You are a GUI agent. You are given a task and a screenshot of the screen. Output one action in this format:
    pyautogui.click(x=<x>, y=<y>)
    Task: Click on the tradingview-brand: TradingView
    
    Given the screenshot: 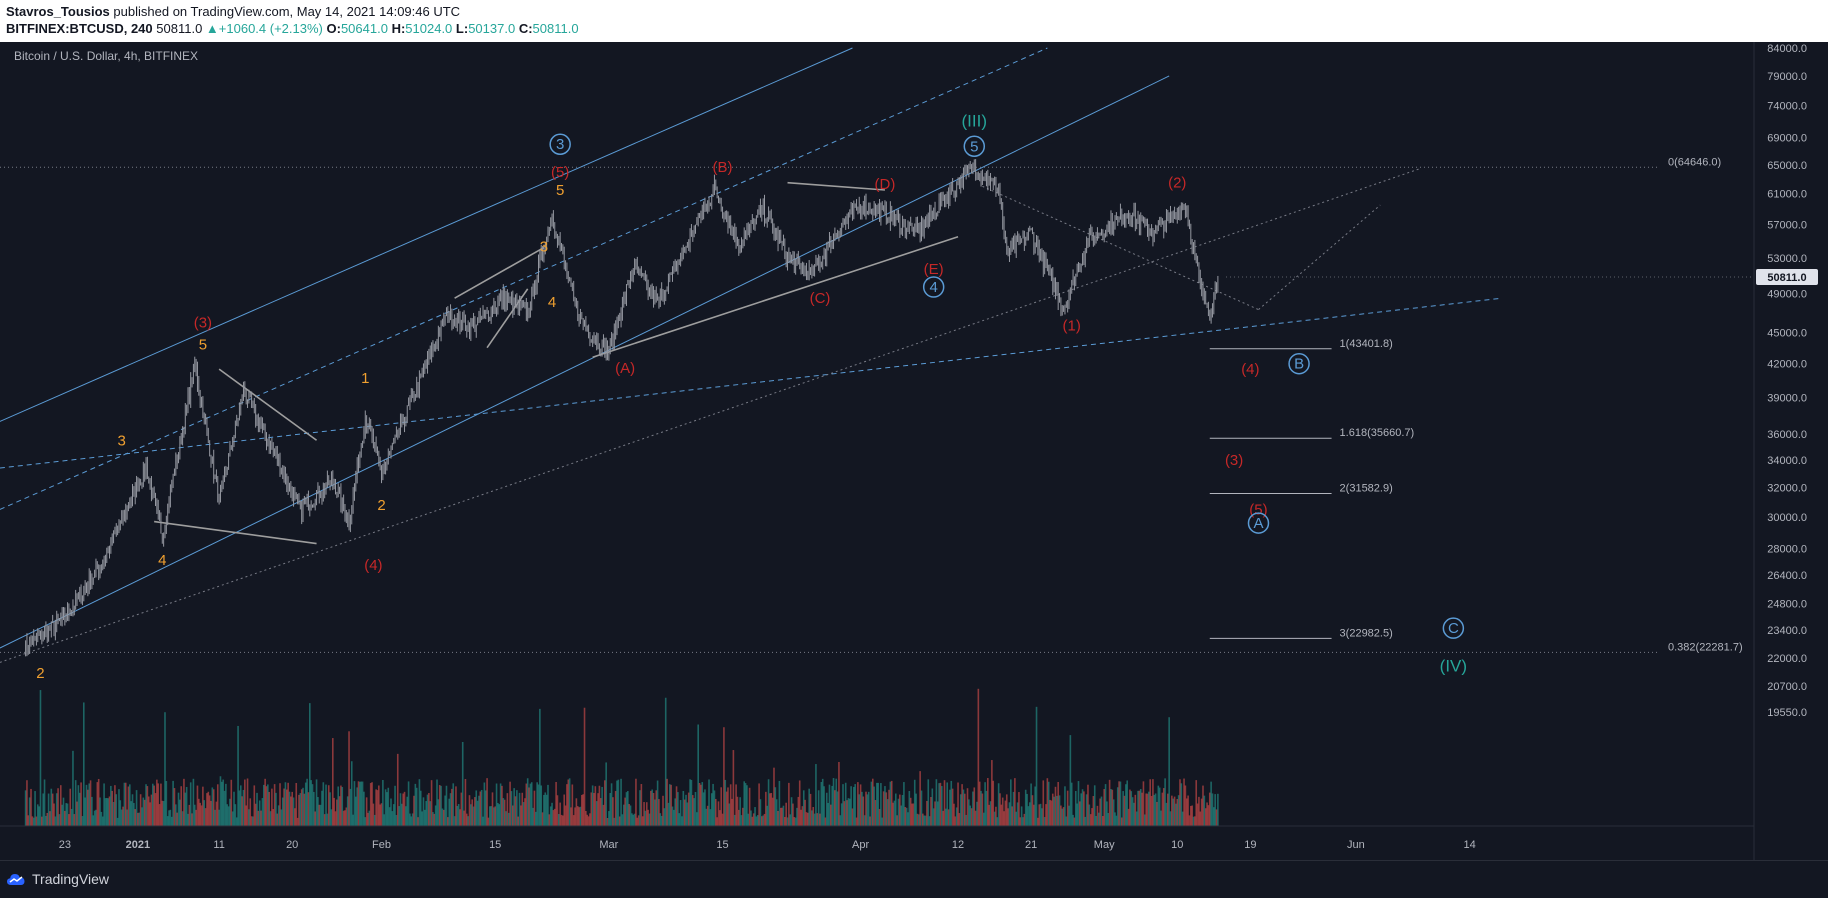 What is the action you would take?
    pyautogui.click(x=71, y=879)
    